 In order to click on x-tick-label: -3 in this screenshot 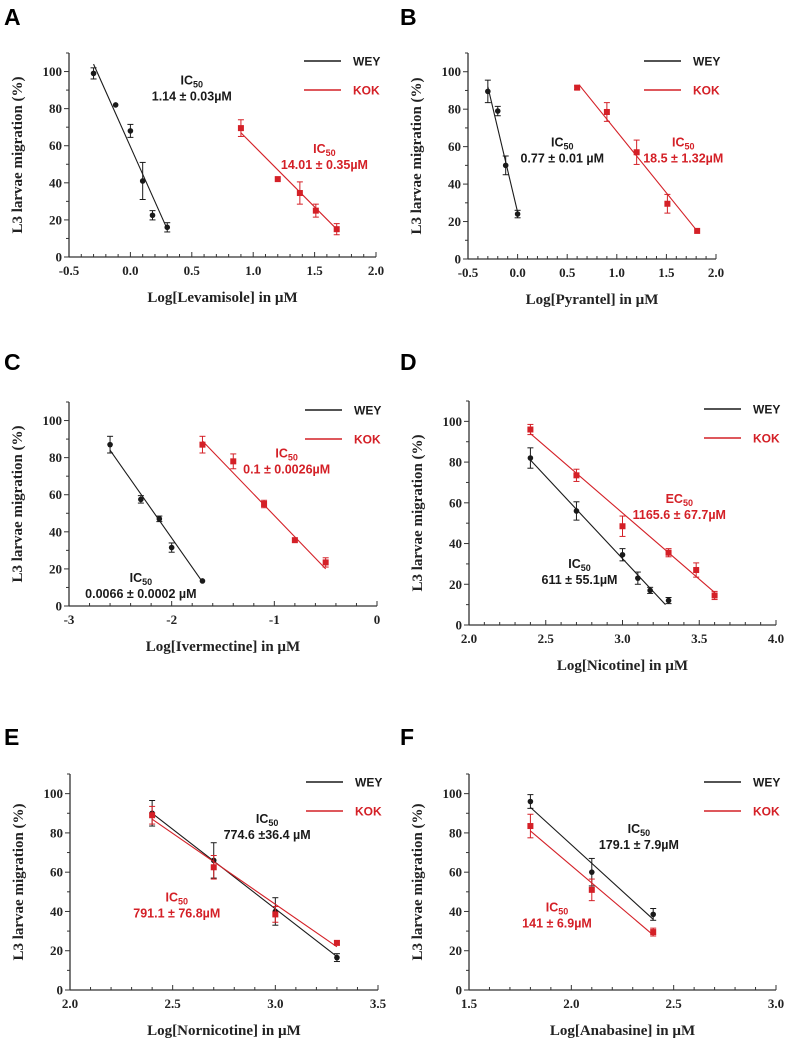, I will do `click(69, 619)`.